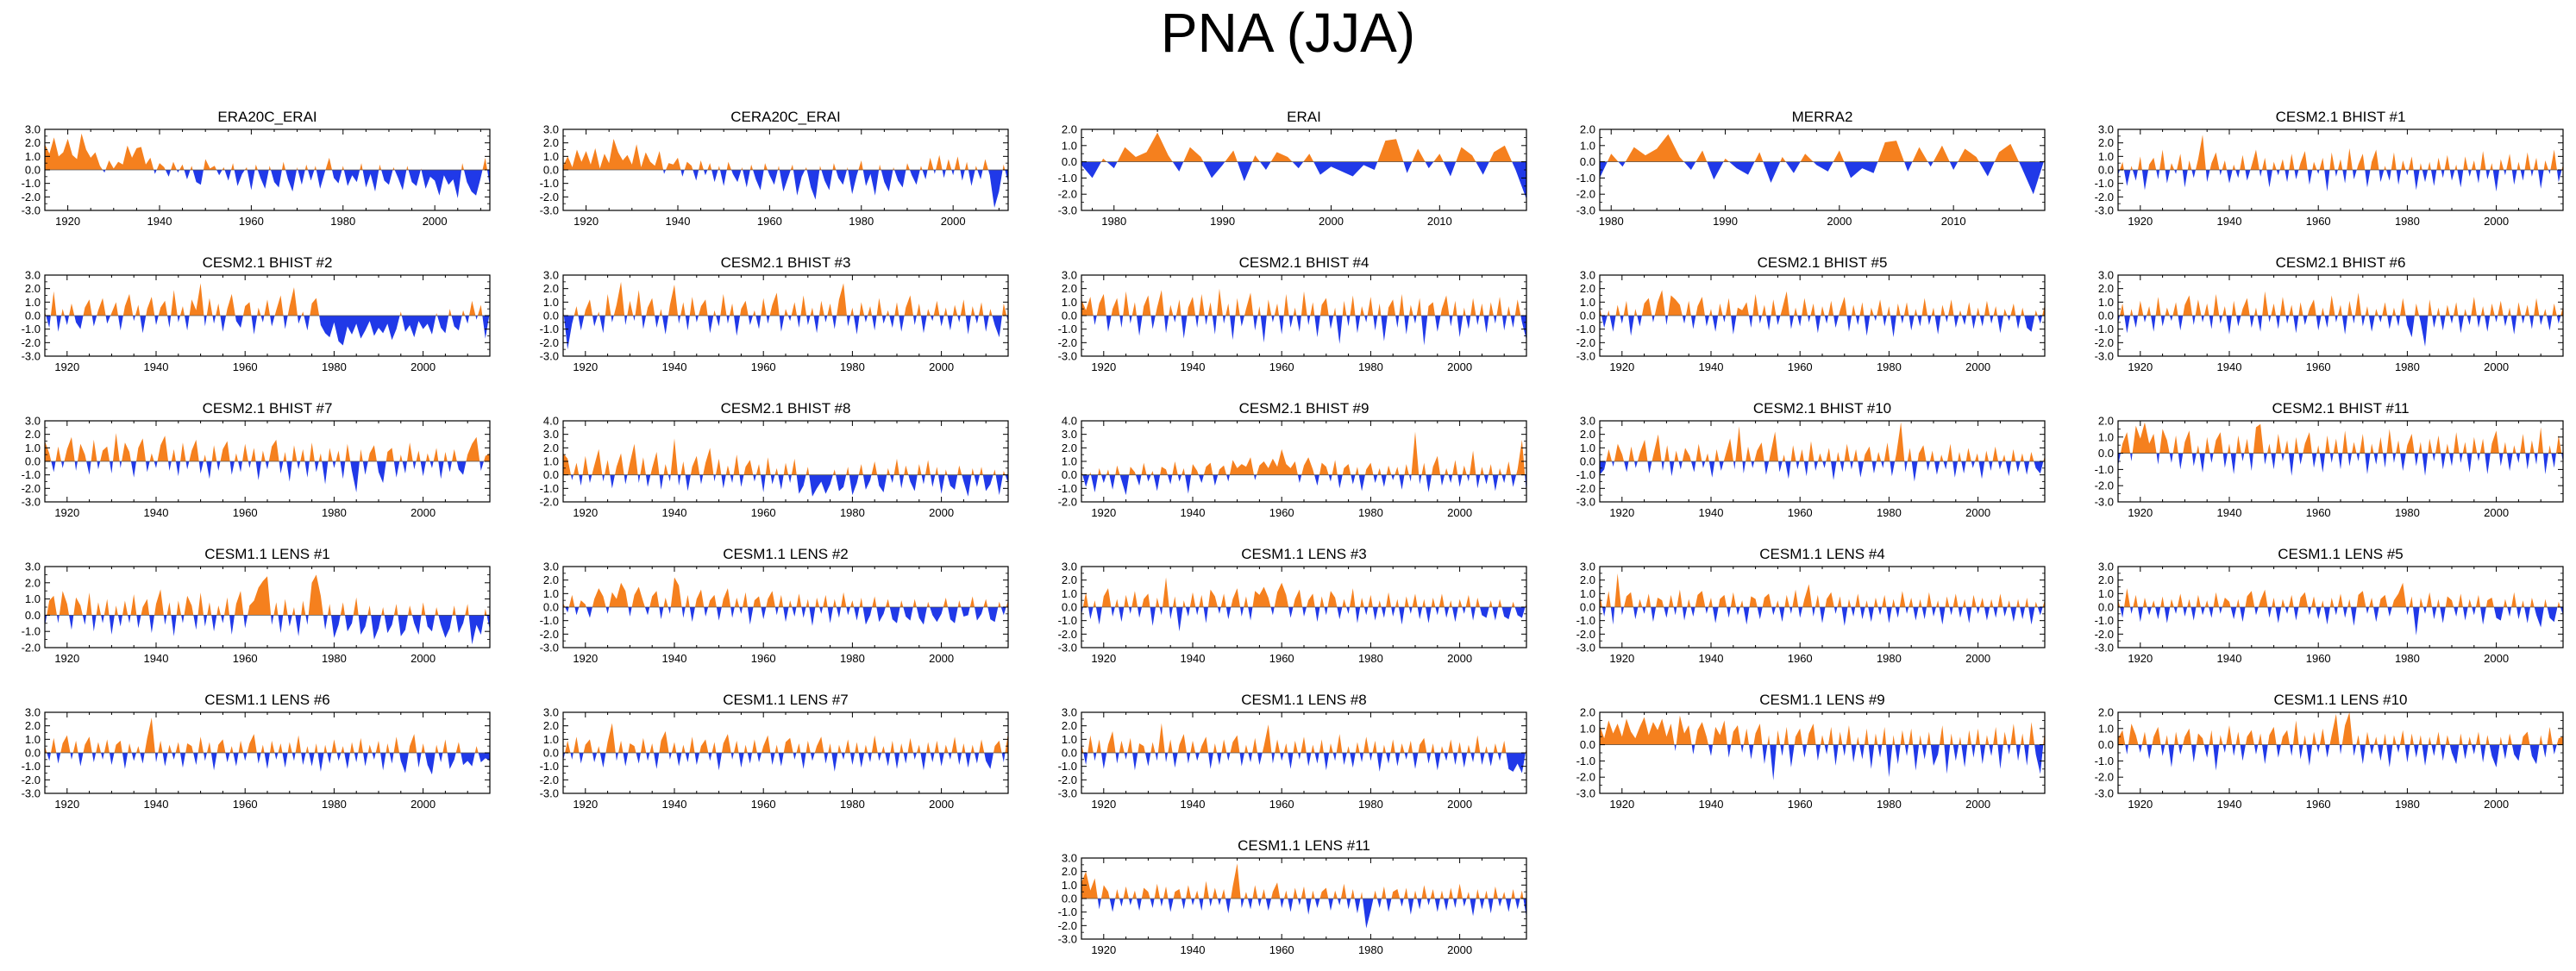  I want to click on panel-title: CESM1.1 LENS #5, so click(2341, 554).